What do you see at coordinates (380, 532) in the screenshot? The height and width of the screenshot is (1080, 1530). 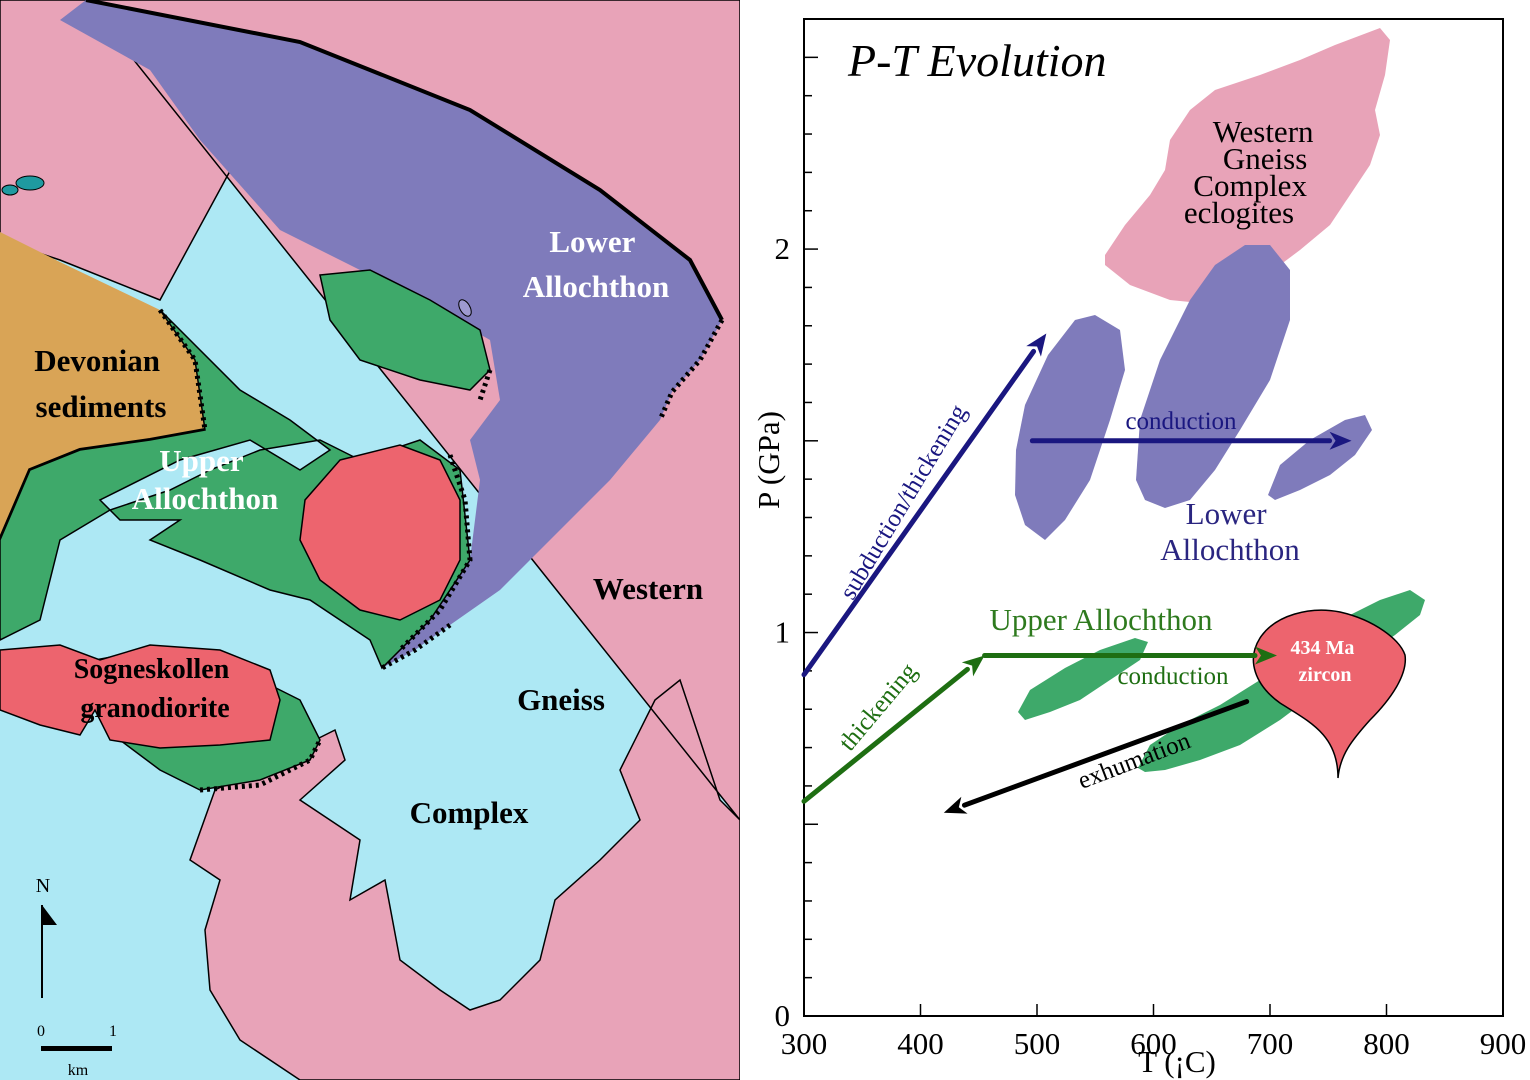 I see `granodiorite-central` at bounding box center [380, 532].